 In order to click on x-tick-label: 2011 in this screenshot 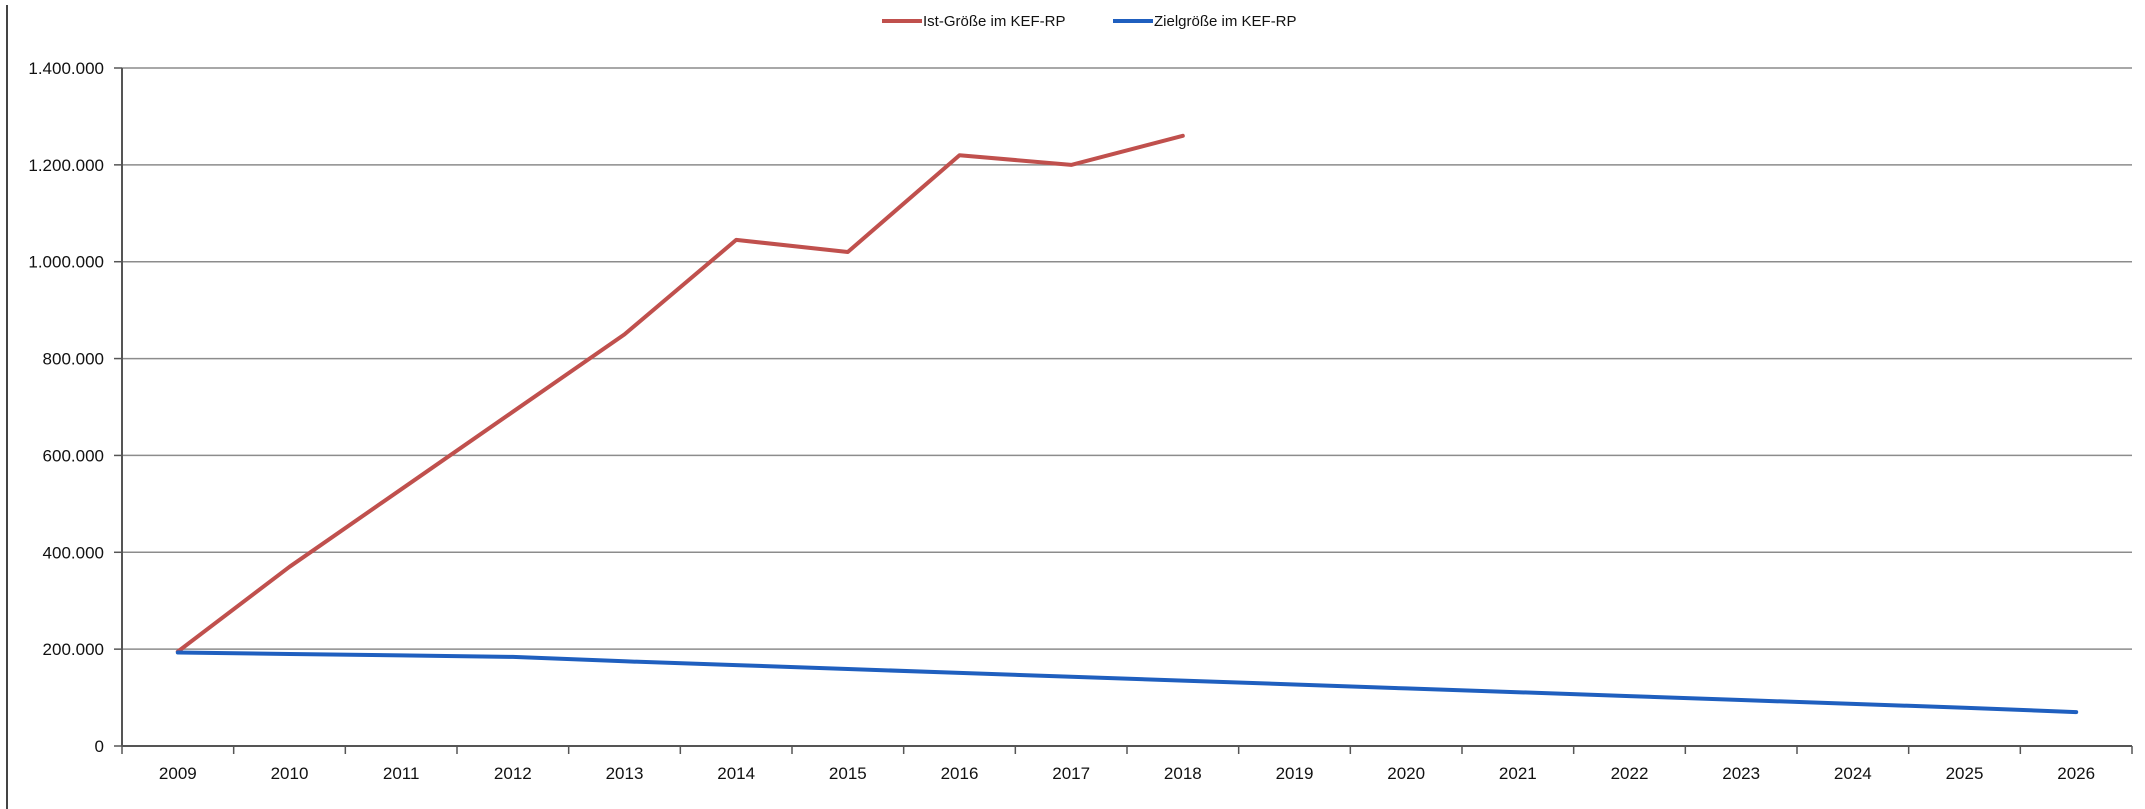, I will do `click(401, 773)`.